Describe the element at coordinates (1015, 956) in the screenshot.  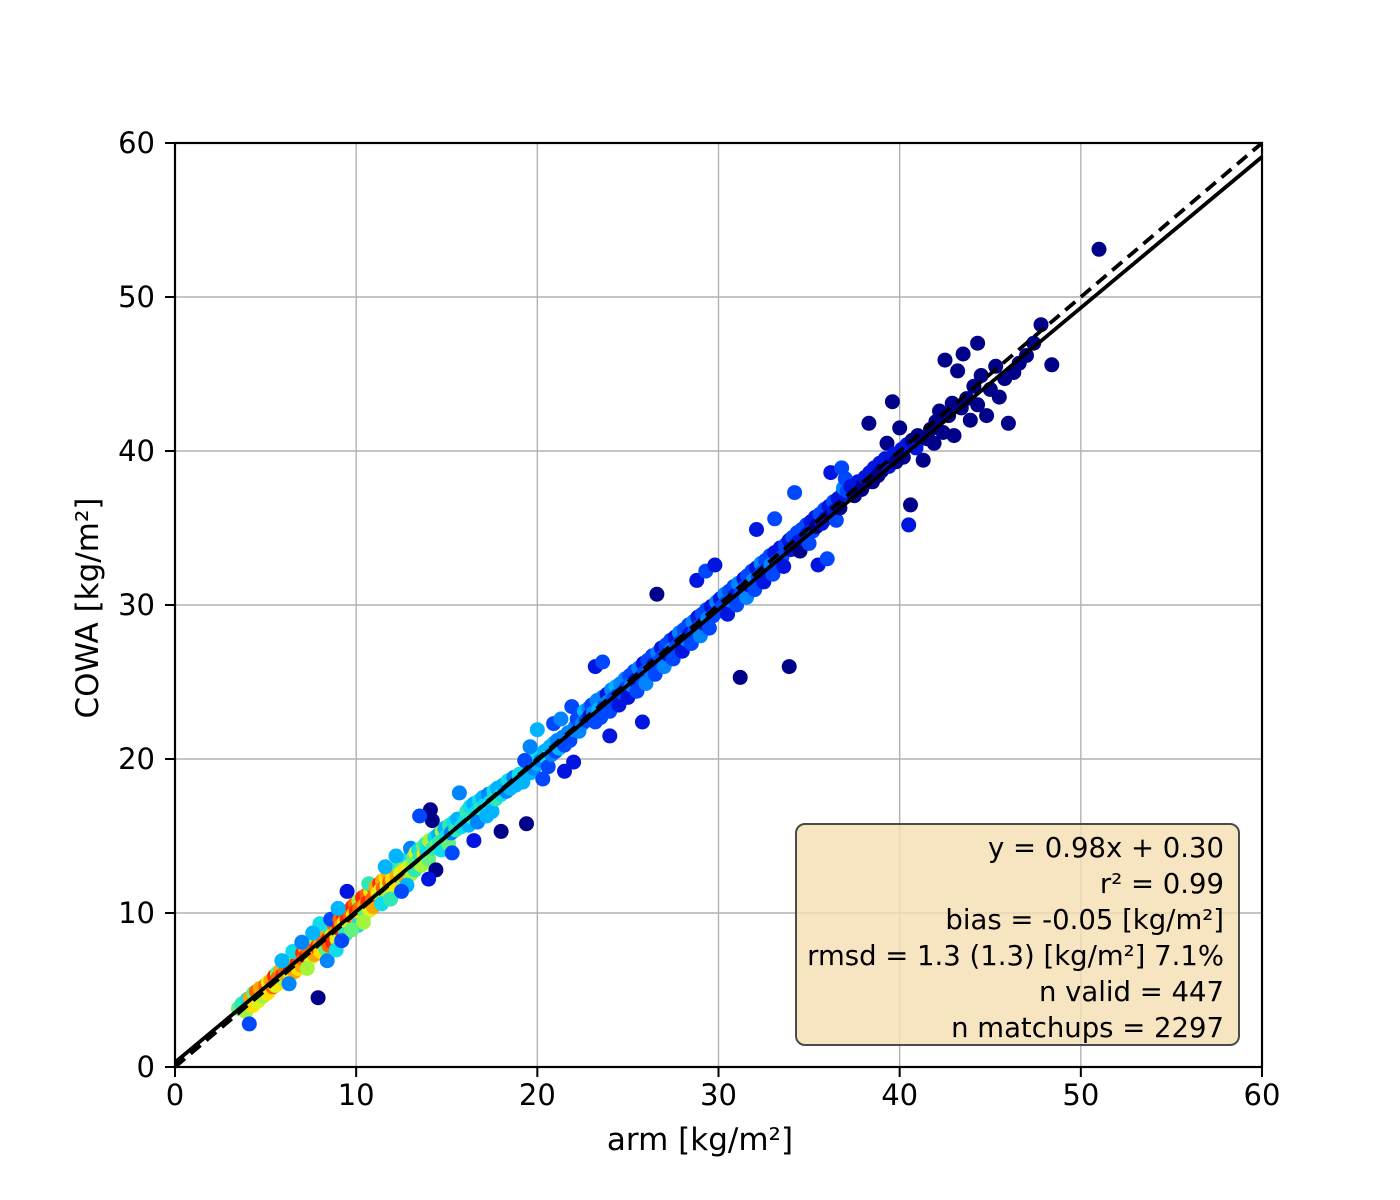
I see `stats-rmsd: rmsd = 1.3 (1.3) [kg/m²] 7.1%` at that location.